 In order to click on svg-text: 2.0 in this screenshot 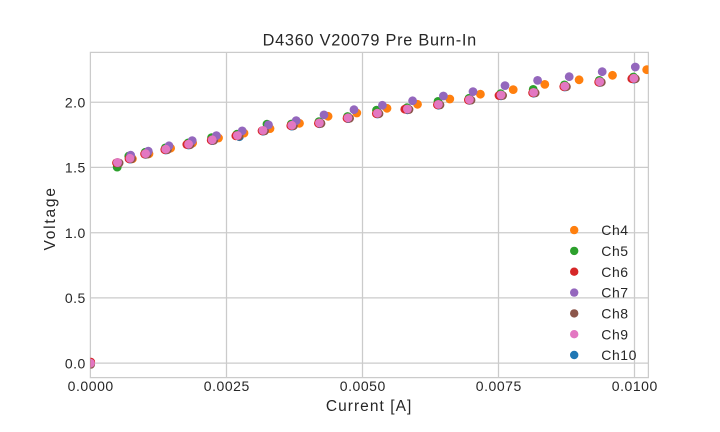, I will do `click(75, 103)`.